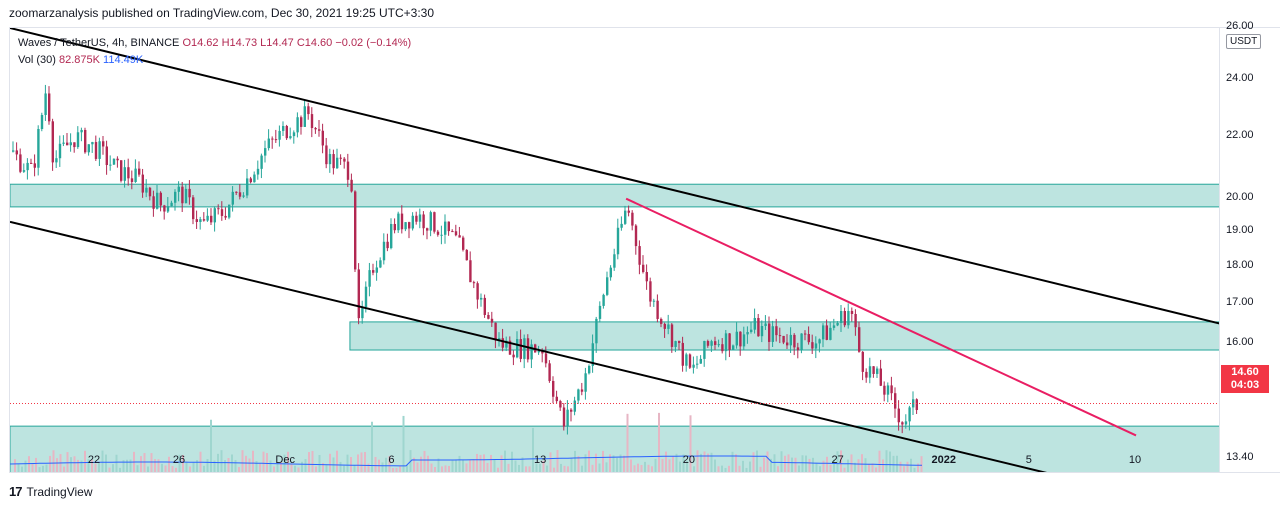 This screenshot has height=509, width=1280. I want to click on volume-ma-line, so click(466, 461).